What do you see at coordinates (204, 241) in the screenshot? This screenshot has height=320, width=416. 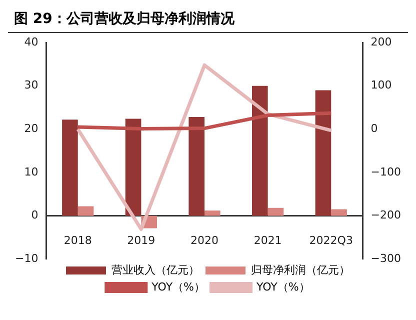 I see `x-tick-label: 2020` at bounding box center [204, 241].